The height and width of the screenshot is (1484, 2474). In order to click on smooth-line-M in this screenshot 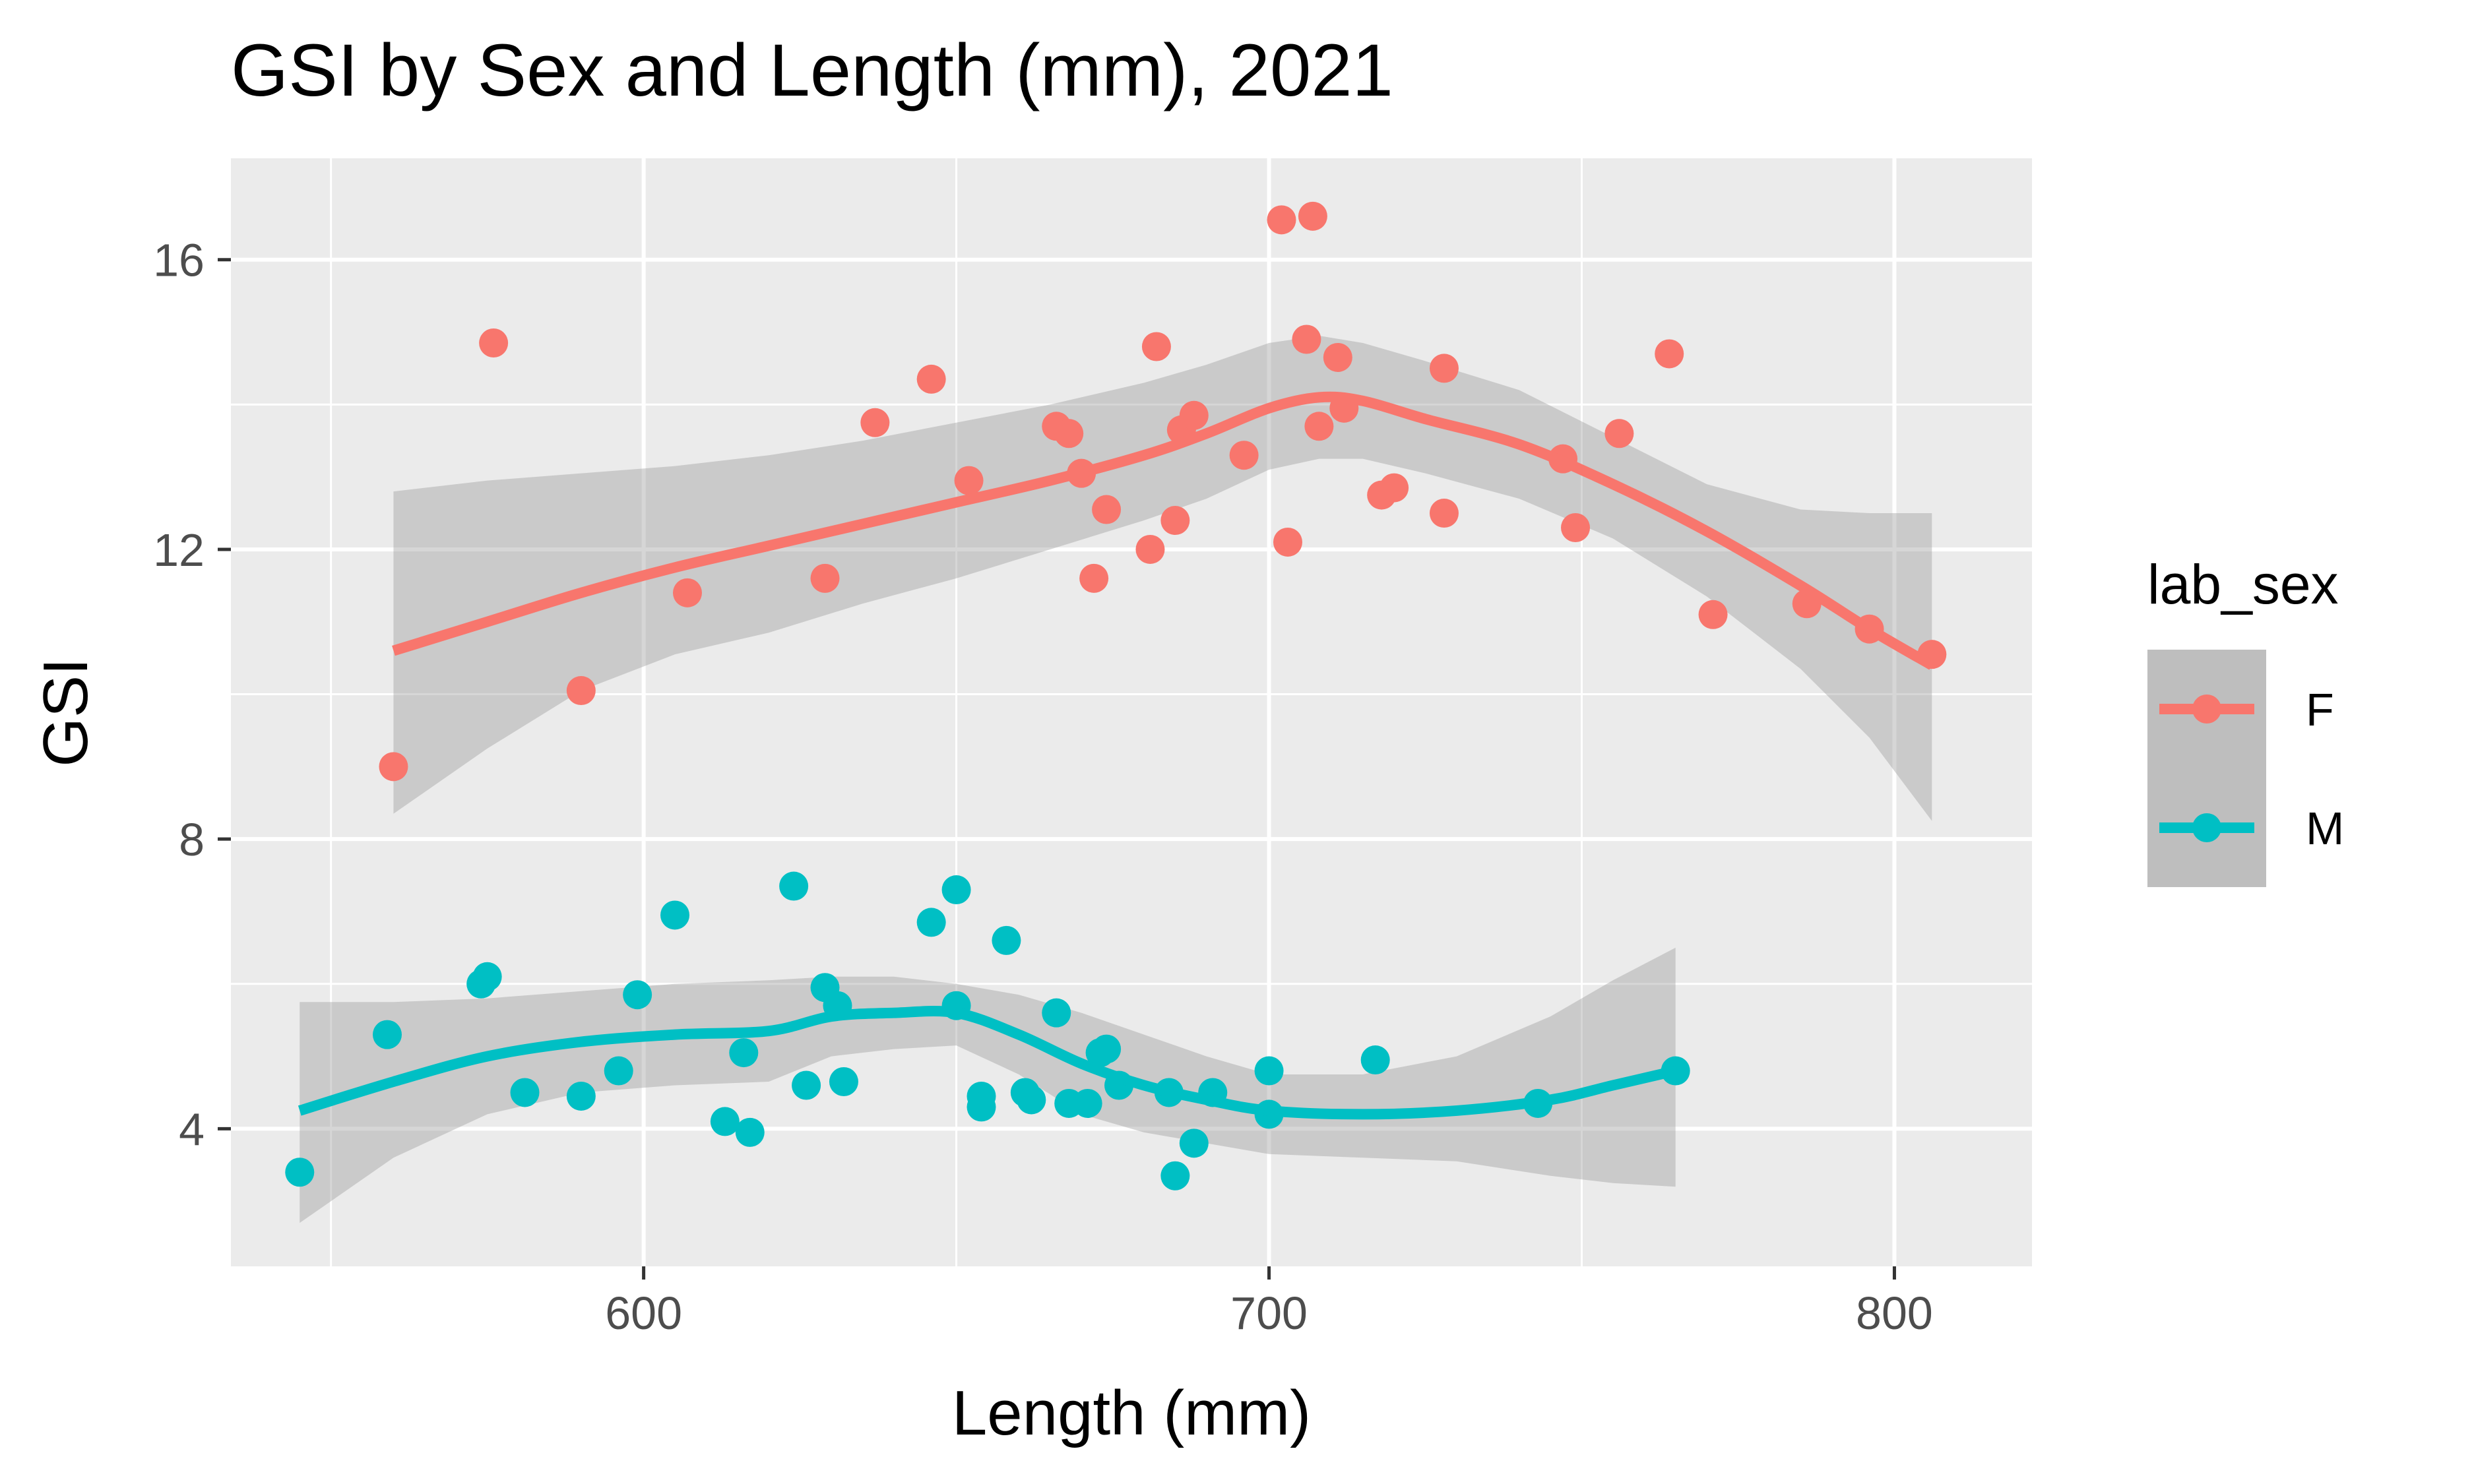, I will do `click(987, 1063)`.